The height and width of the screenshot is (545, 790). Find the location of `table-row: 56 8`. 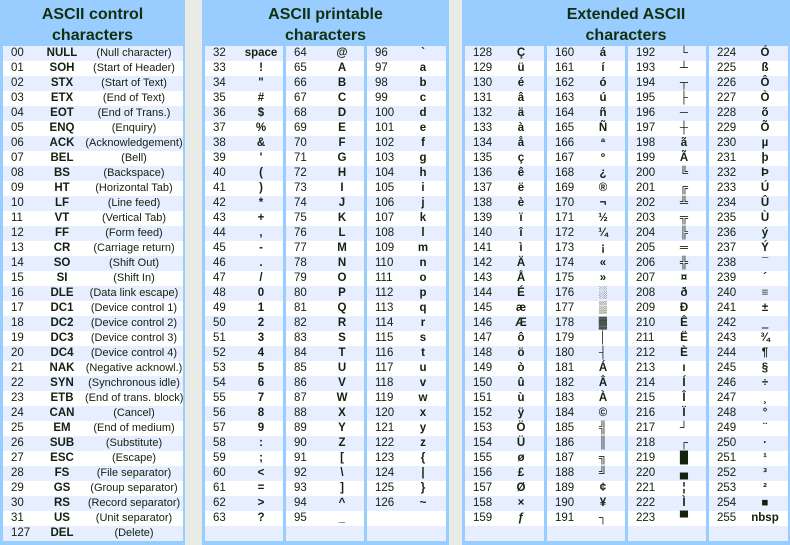

table-row: 56 8 is located at coordinates (244, 413).